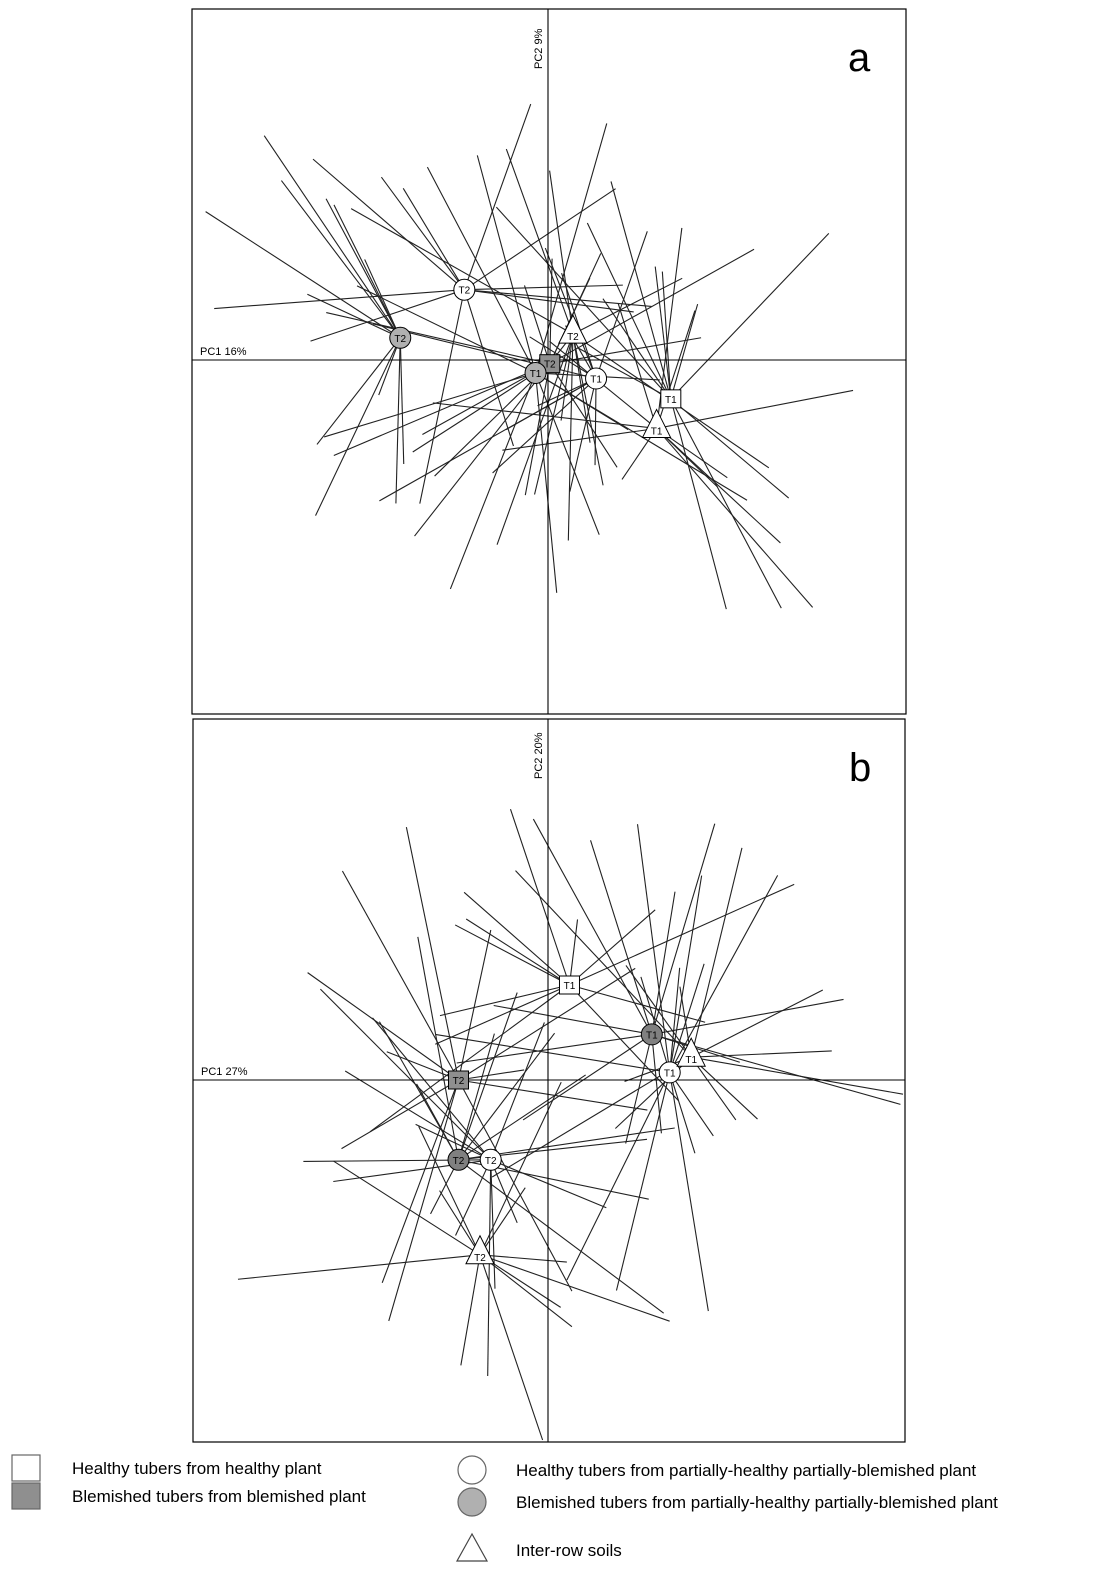 Image resolution: width=1095 pixels, height=1577 pixels. What do you see at coordinates (400, 337) in the screenshot?
I see `partial-blemished-t2-marker` at bounding box center [400, 337].